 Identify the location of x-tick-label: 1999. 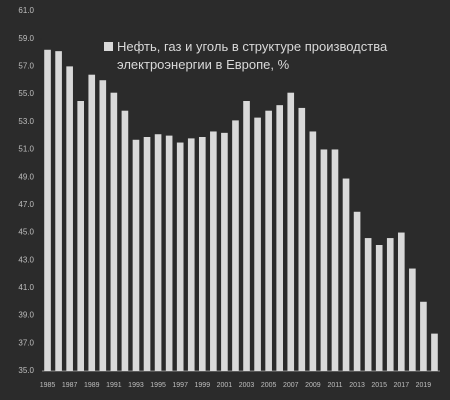
(203, 385).